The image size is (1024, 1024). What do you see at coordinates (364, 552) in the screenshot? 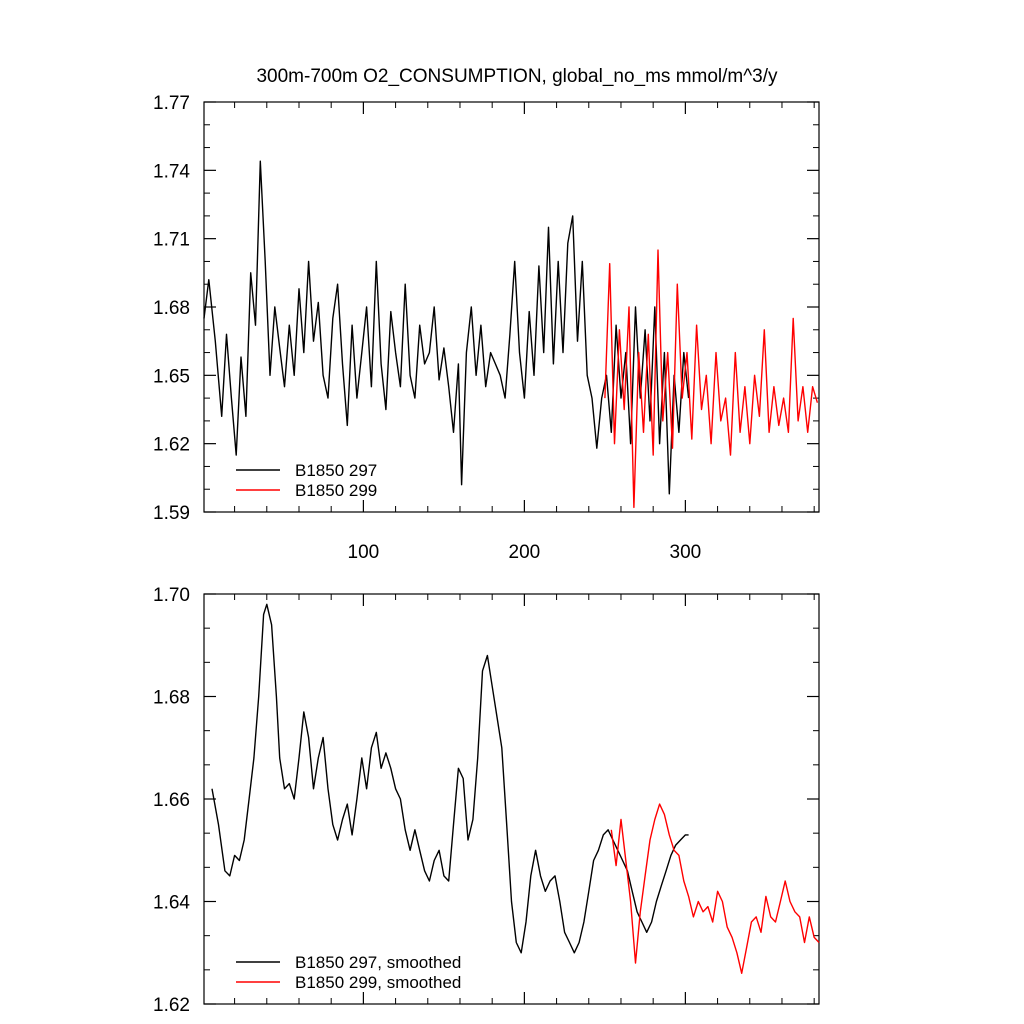
I see `top-x-tick-label: 100` at bounding box center [364, 552].